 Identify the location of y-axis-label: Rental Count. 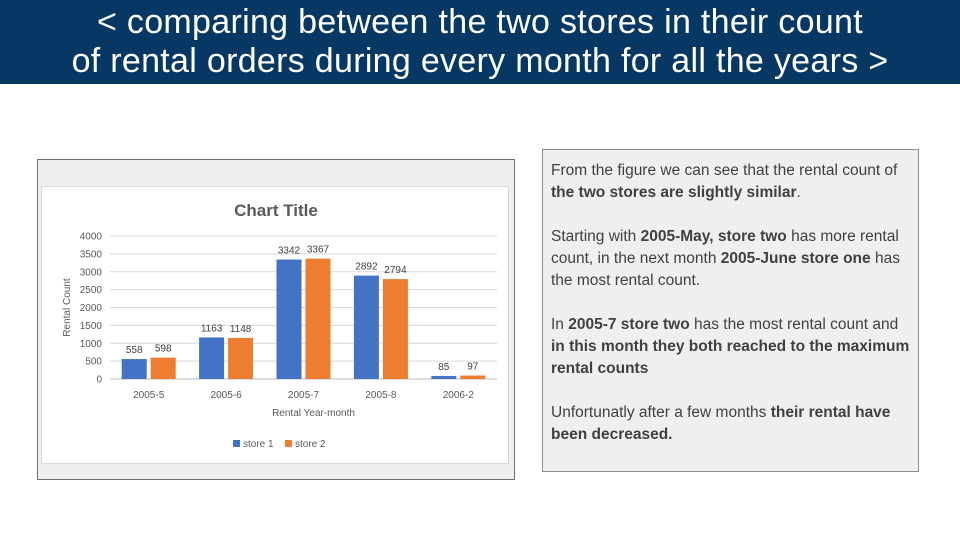
(67, 307).